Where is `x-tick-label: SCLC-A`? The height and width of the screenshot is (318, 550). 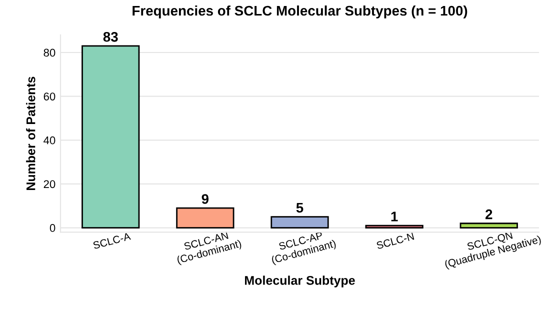
x-tick-label: SCLC-A is located at coordinates (112, 241).